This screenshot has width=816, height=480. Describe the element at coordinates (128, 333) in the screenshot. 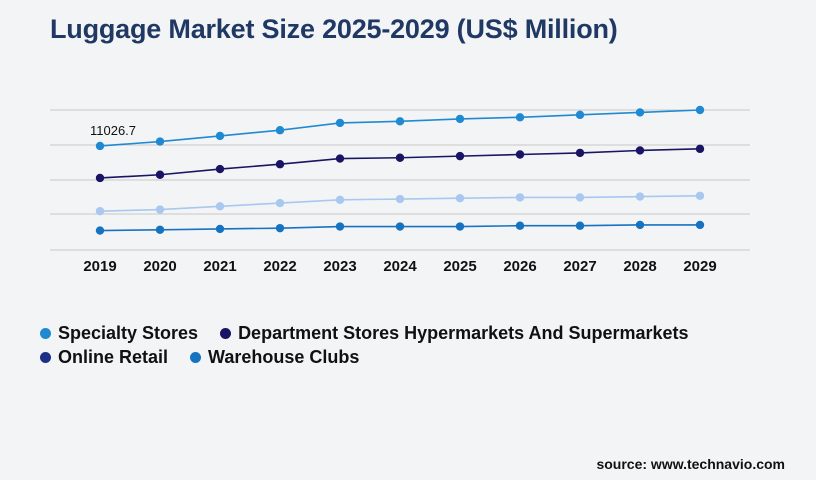

I see `legend-label: Specialty Stores` at that location.